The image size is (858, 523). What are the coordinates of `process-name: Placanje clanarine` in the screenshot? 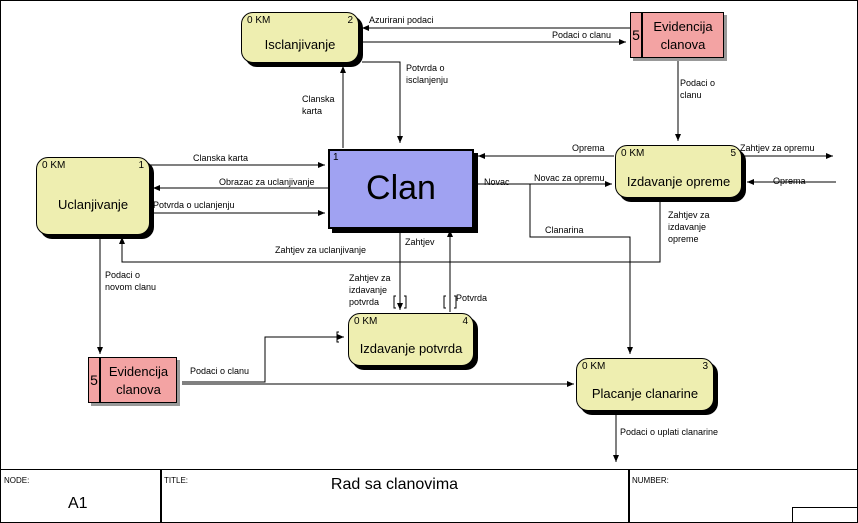 It's located at (645, 393).